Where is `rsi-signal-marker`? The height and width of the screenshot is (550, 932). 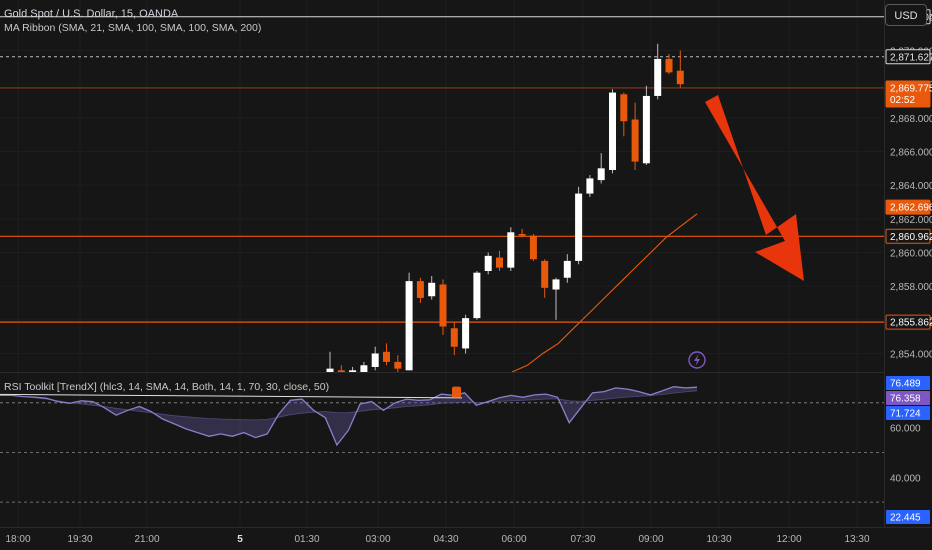
rsi-signal-marker is located at coordinates (456, 392).